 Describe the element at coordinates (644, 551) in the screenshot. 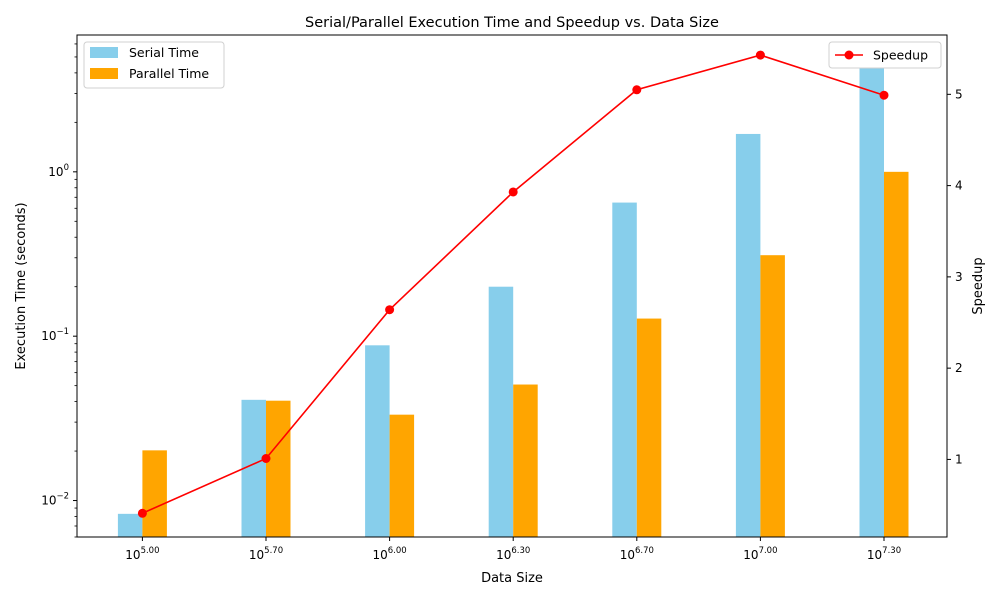

I see `x-tick-label-4-exp: 6.70` at that location.